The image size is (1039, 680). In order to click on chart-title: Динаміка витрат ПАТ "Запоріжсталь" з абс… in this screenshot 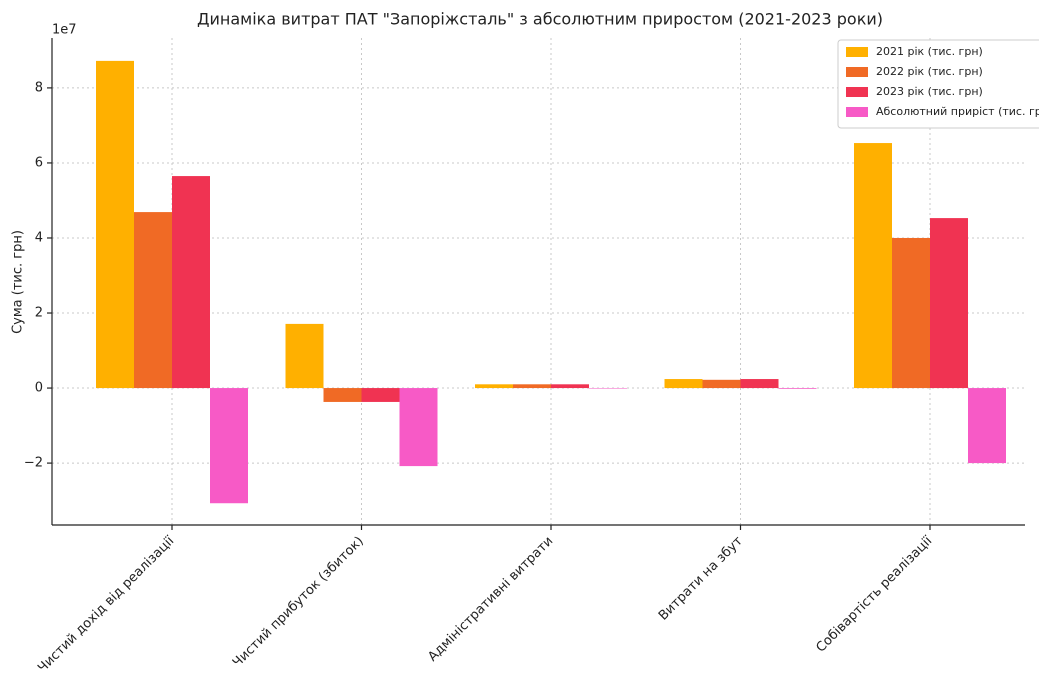, I will do `click(540, 19)`.